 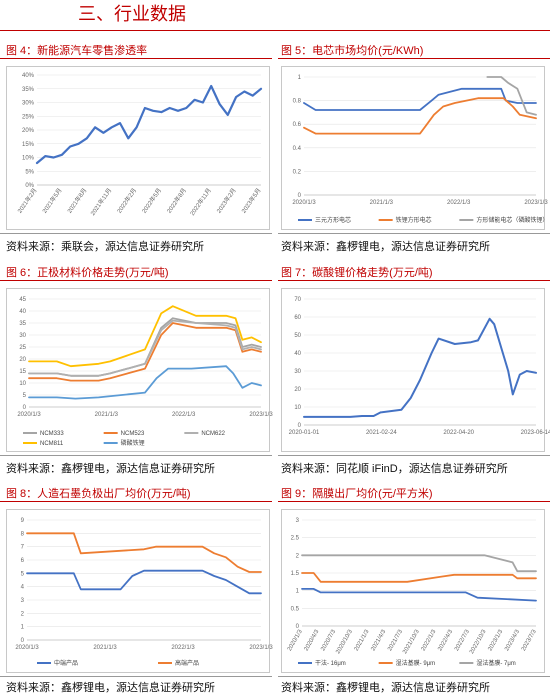 I want to click on fig9-xtick-label: 2021/1/3, so click(x=362, y=640).